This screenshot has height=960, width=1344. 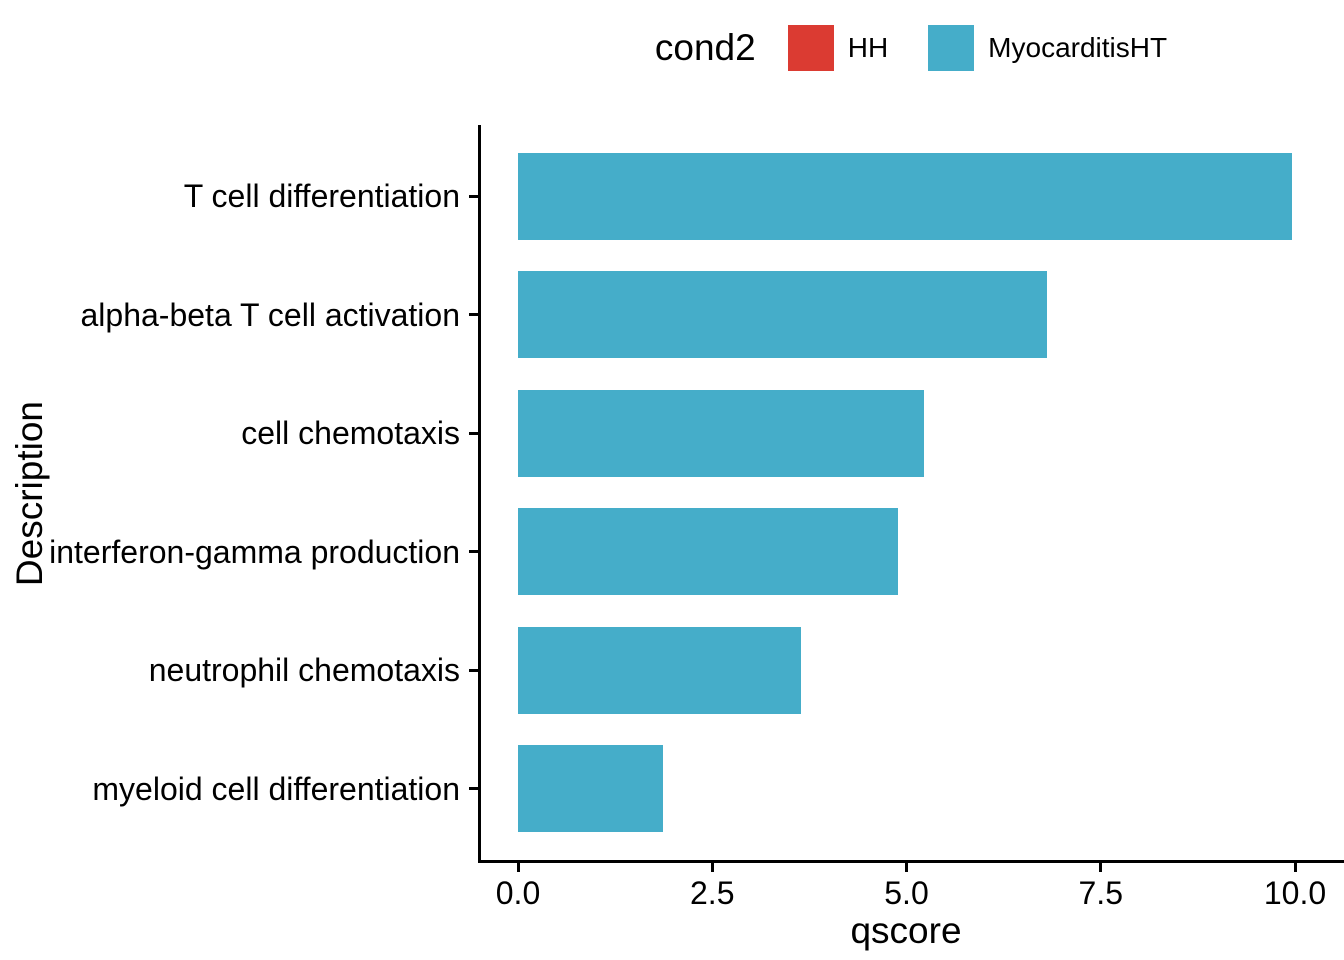 What do you see at coordinates (705, 47) in the screenshot?
I see `legend-title: cond2` at bounding box center [705, 47].